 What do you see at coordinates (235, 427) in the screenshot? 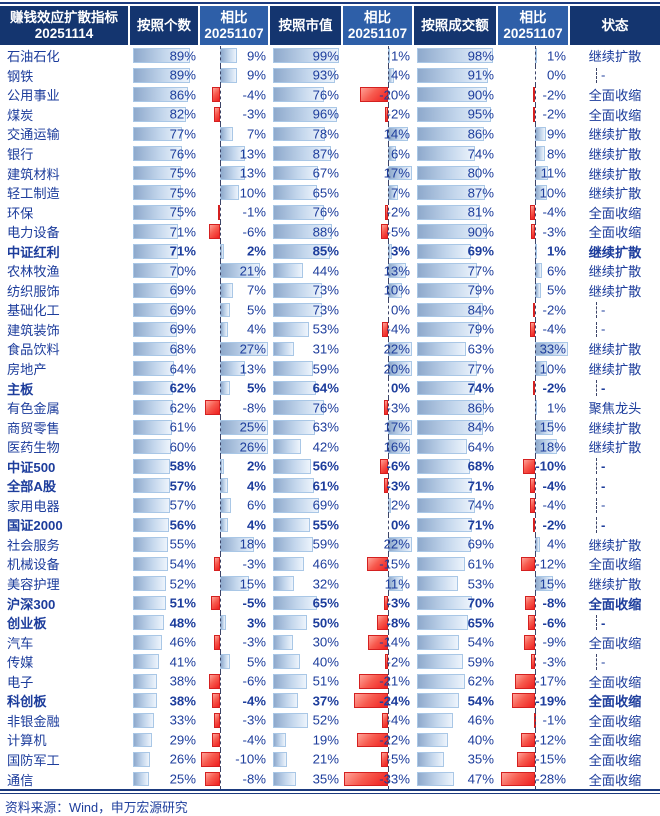
I see `diff-cell-by_count_chg: 25%` at bounding box center [235, 427].